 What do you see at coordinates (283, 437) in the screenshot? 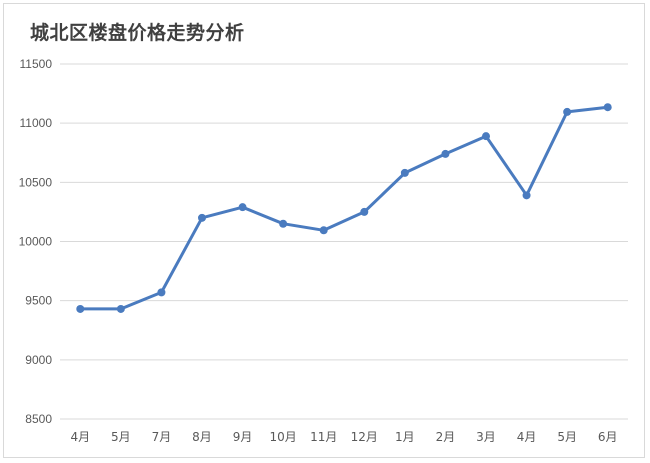
I see `x-tick-label: 10月` at bounding box center [283, 437].